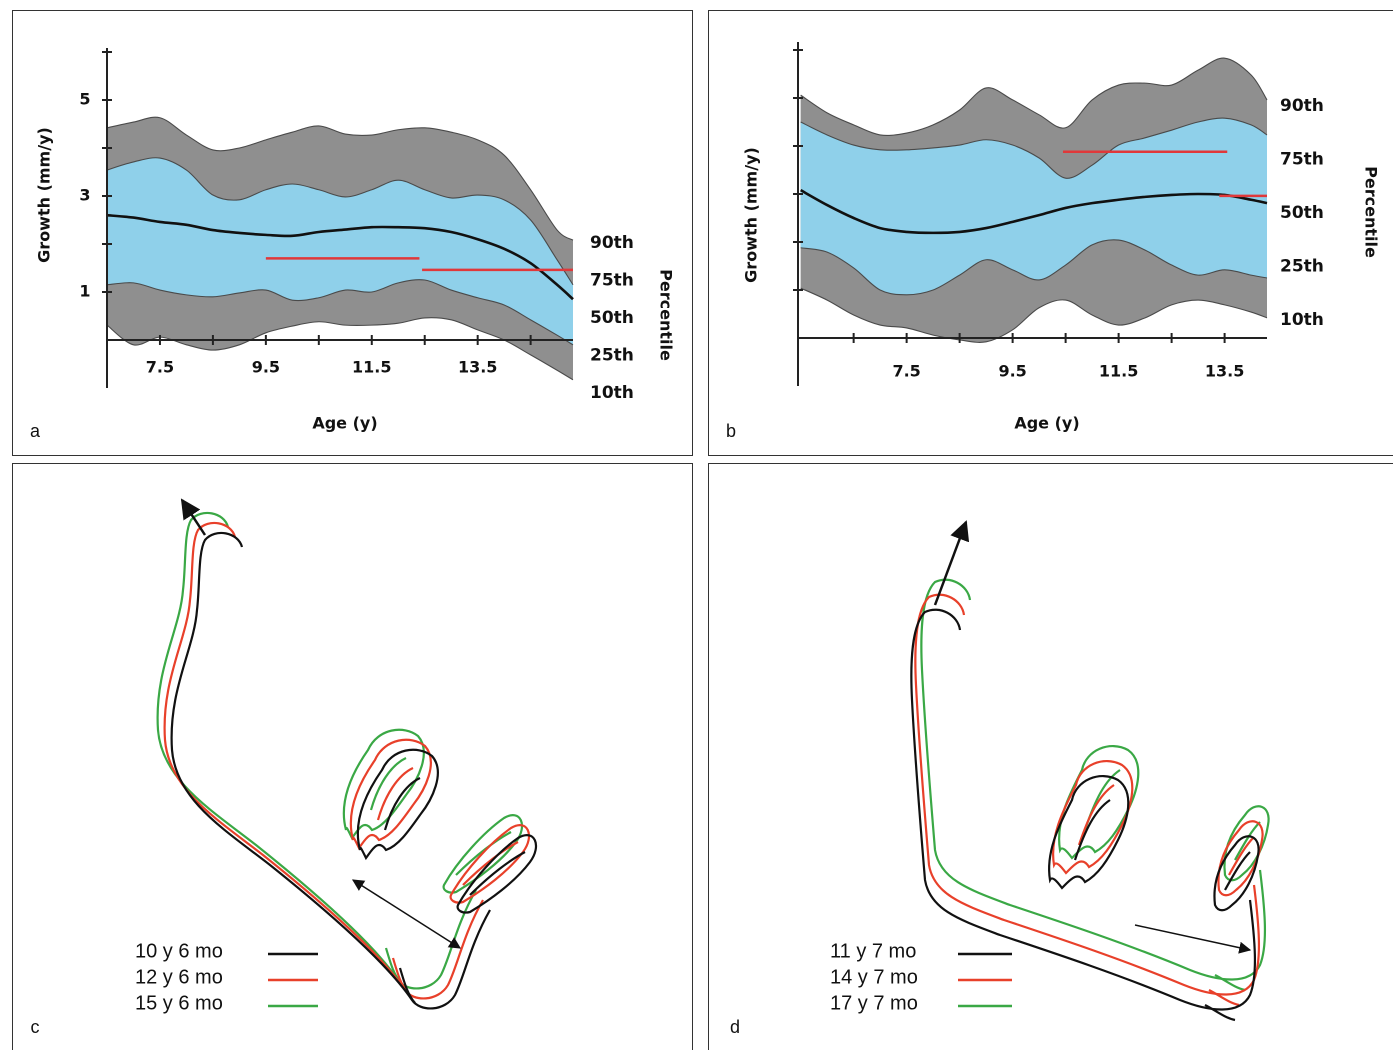 The image size is (1393, 1050). Describe the element at coordinates (1090, 771) in the screenshot. I see `tracing-d` at that location.